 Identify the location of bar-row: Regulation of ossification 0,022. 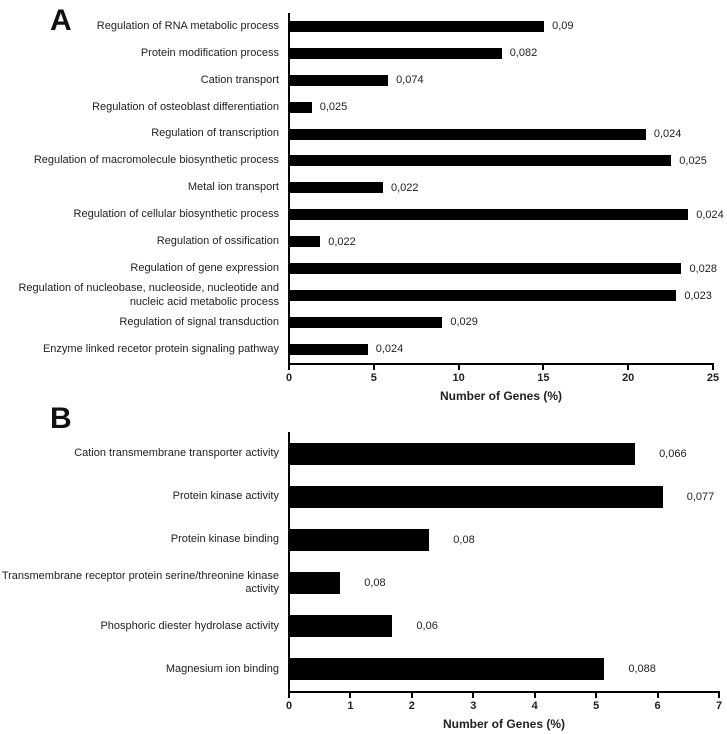
(363, 241).